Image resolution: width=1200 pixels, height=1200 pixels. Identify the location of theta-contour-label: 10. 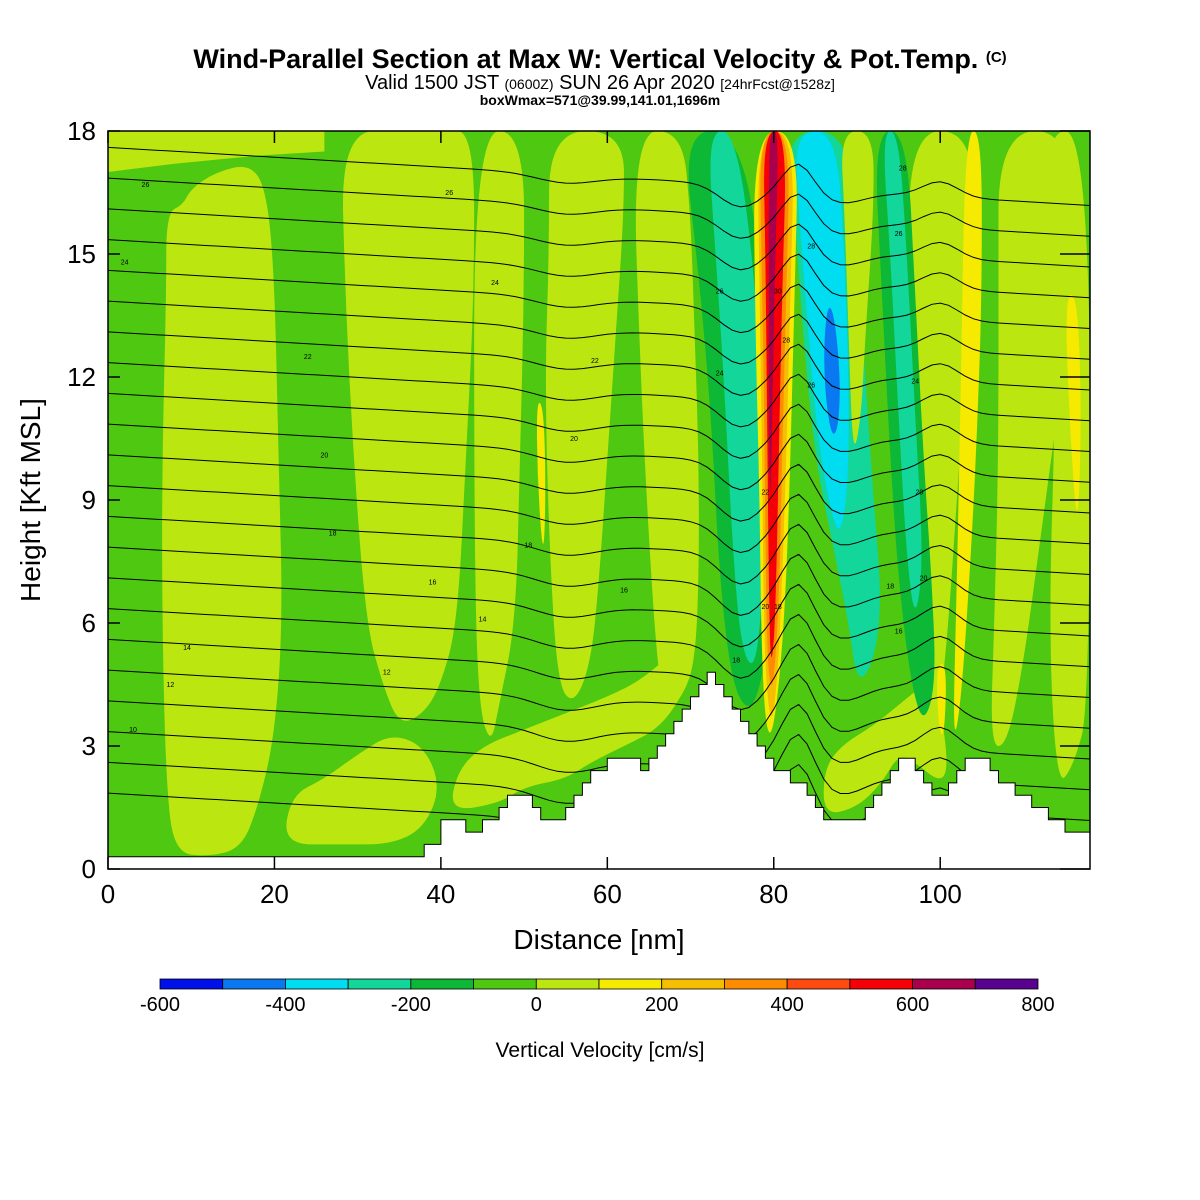
(133, 730).